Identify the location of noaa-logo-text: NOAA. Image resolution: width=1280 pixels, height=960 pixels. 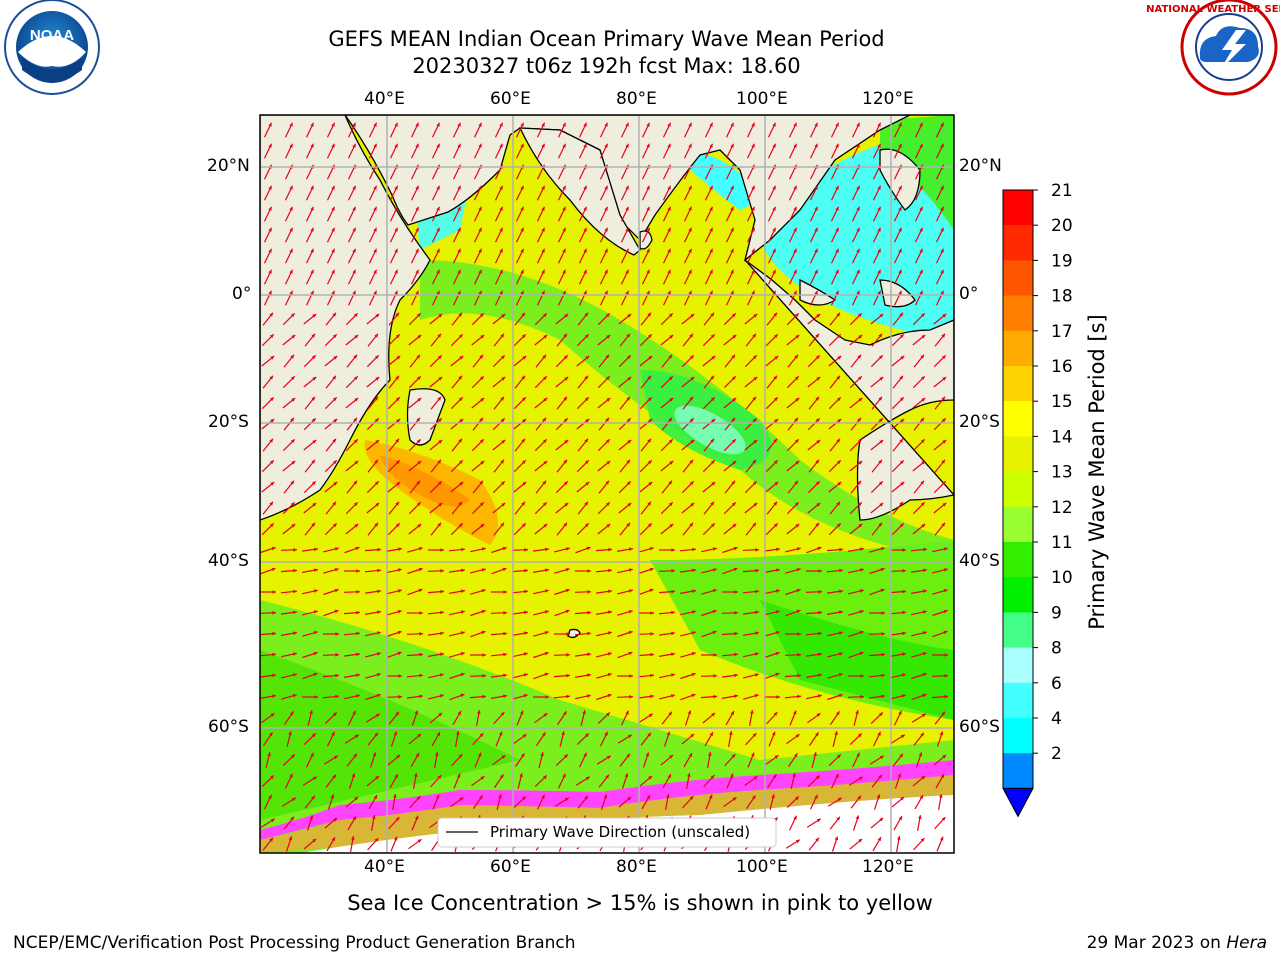
(52, 35).